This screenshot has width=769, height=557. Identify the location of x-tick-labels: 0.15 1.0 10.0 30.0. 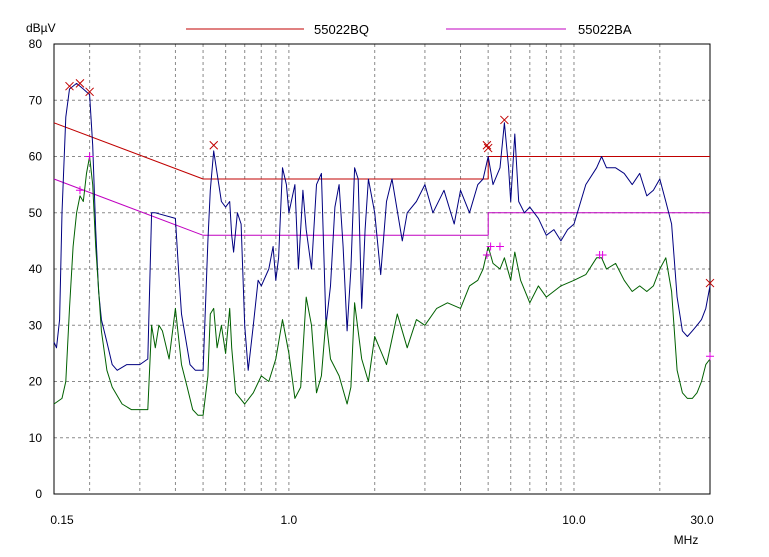
(382, 520).